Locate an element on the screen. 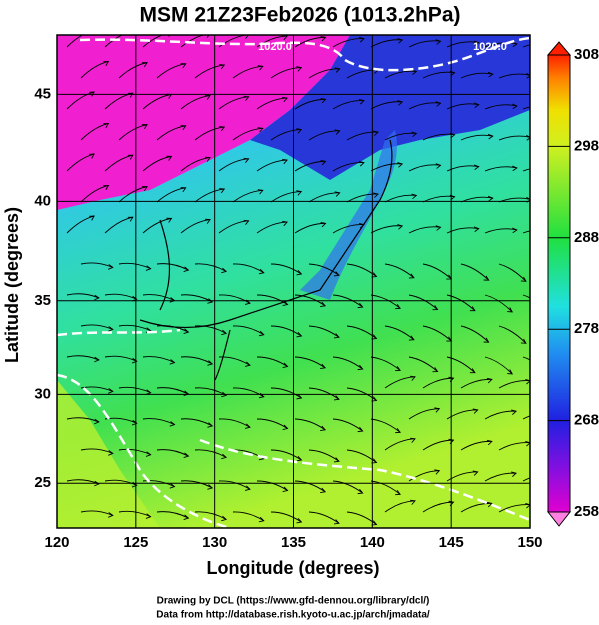 This screenshot has height=625, width=599. colorbar-tick-label: 288 is located at coordinates (586, 237).